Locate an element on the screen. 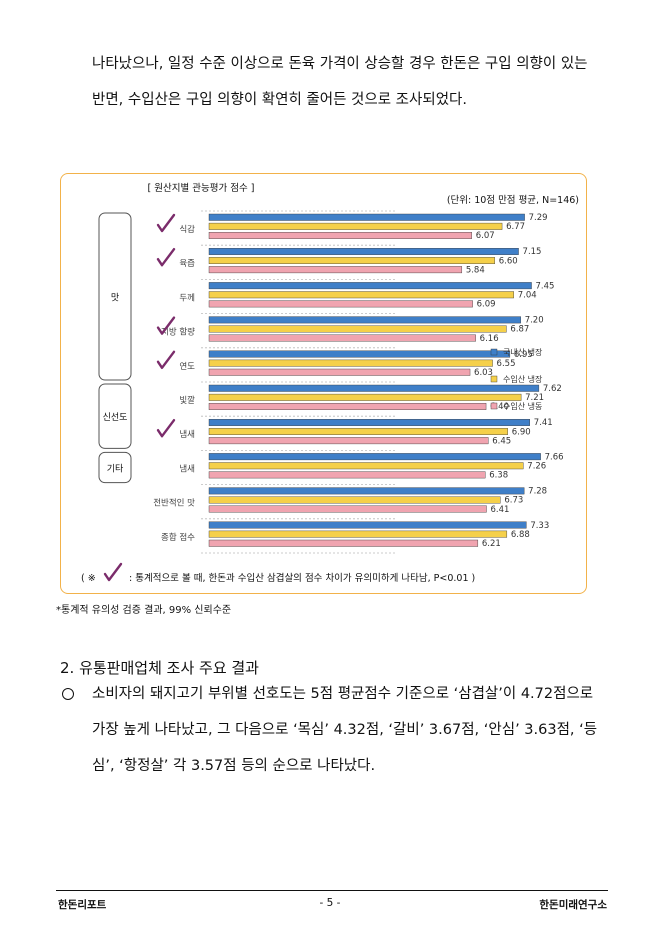 The width and height of the screenshot is (655, 933). data-label: 6.21 is located at coordinates (491, 544).